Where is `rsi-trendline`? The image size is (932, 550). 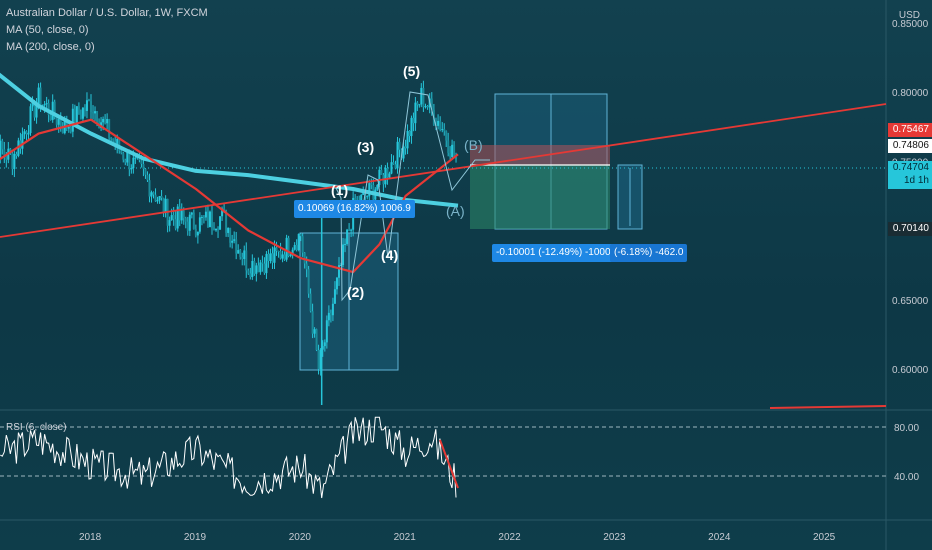
rsi-trendline is located at coordinates (449, 464).